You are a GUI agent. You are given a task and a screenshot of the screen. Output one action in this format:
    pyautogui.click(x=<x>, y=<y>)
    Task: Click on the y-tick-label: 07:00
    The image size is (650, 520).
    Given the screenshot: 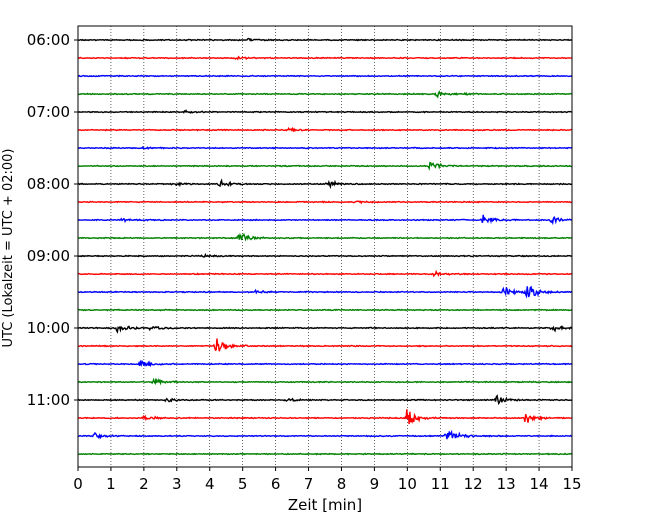 What is the action you would take?
    pyautogui.click(x=48, y=112)
    